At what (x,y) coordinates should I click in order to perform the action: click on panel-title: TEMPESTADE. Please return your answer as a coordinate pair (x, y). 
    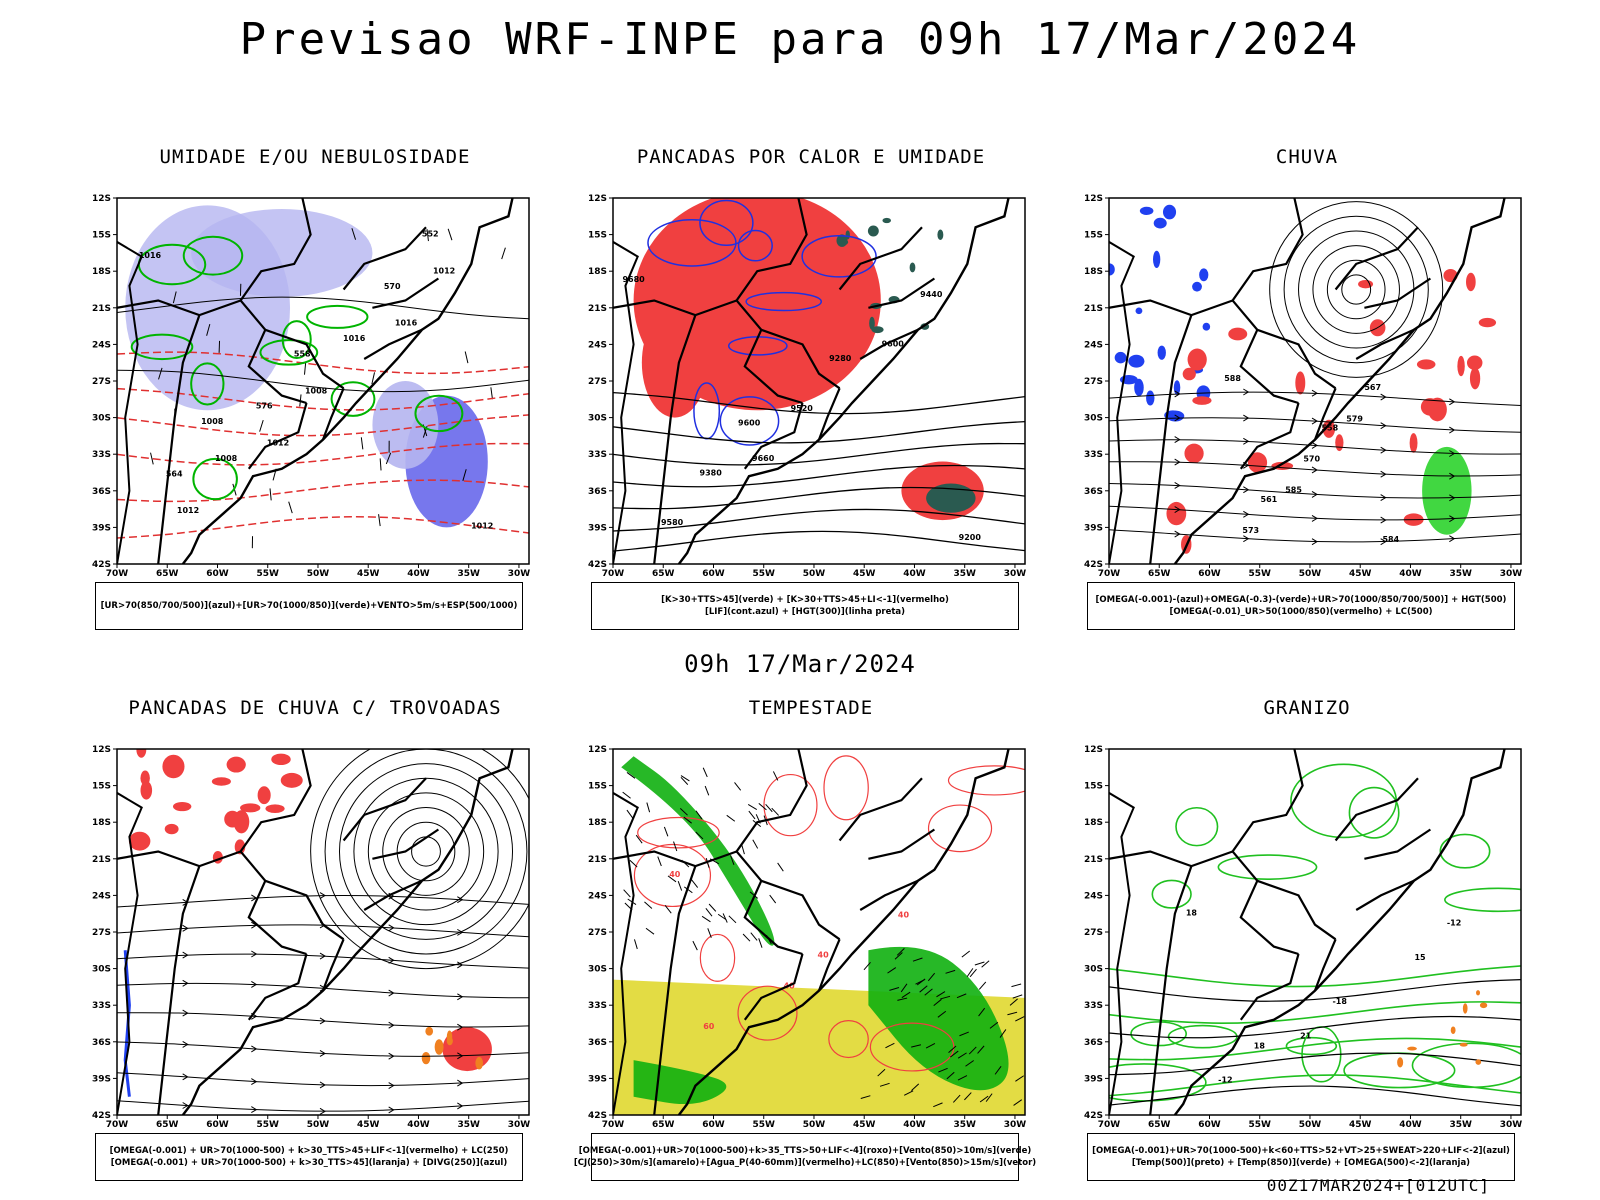
    Looking at the image, I should click on (811, 708).